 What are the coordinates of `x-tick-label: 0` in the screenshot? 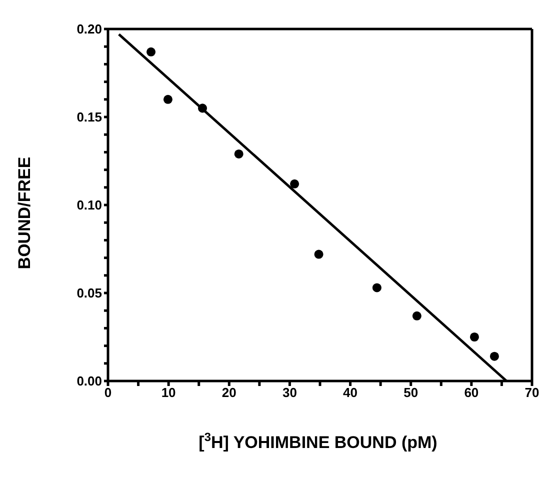 It's located at (108, 392).